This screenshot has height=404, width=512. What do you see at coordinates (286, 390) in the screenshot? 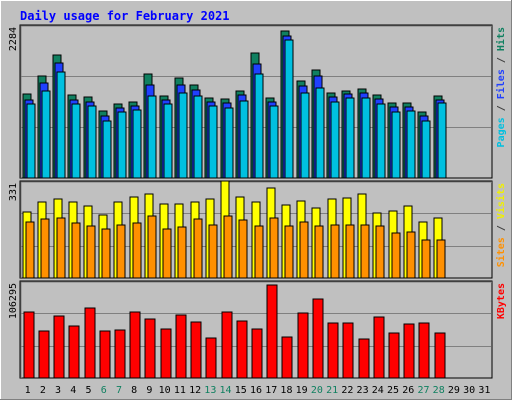
I see `x-tick-label-day-18: 18` at bounding box center [286, 390].